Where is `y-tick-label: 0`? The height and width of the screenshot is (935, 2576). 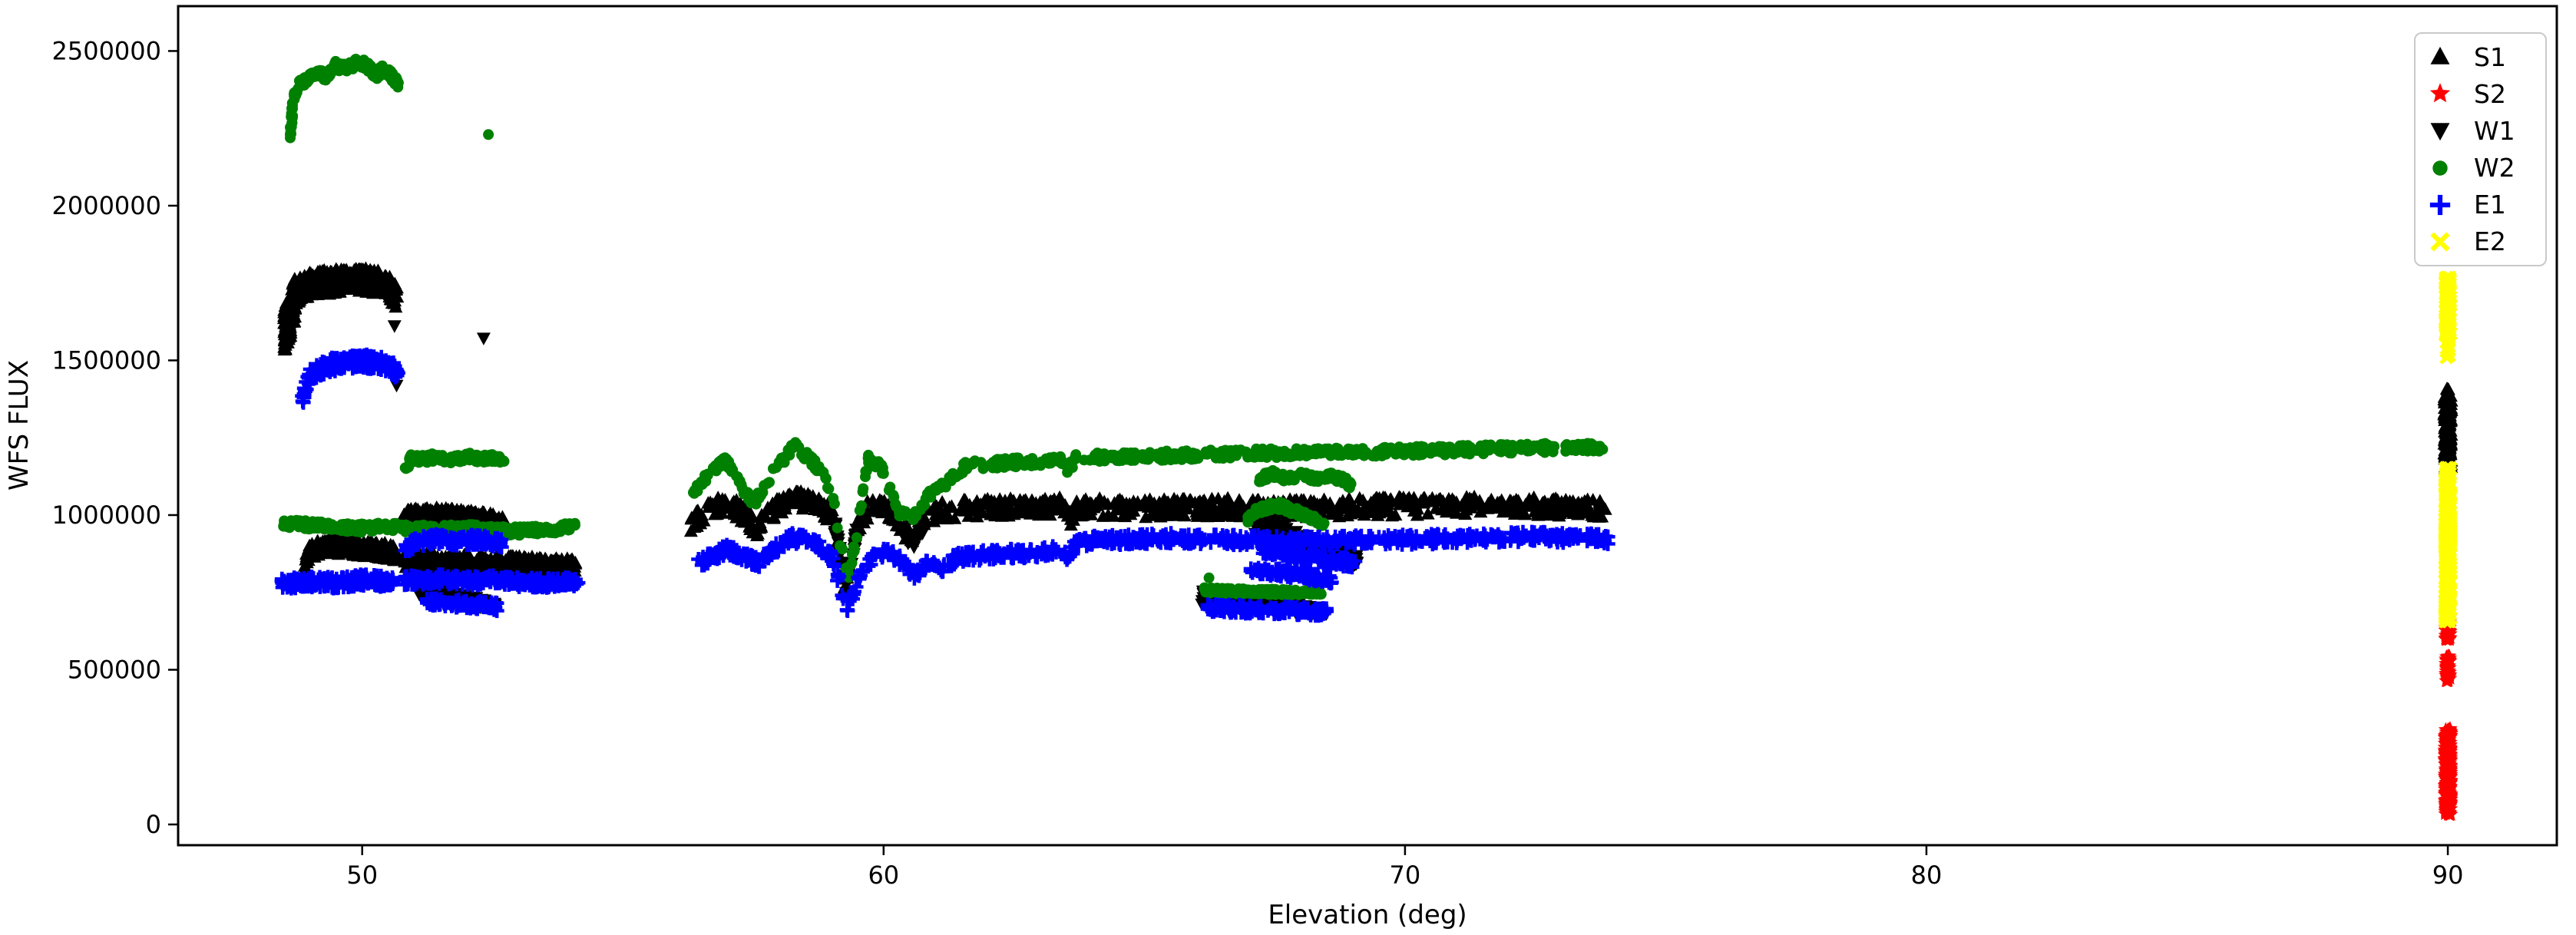 y-tick-label: 0 is located at coordinates (153, 824).